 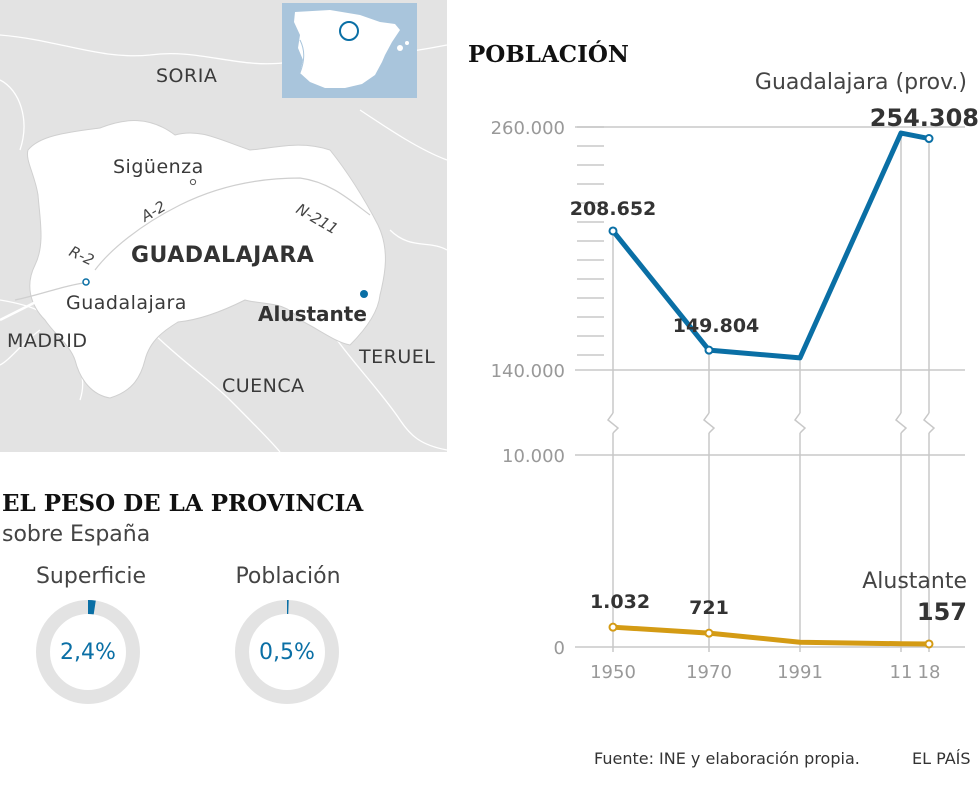 What do you see at coordinates (620, 602) in the screenshot?
I see `data-label: 1.032` at bounding box center [620, 602].